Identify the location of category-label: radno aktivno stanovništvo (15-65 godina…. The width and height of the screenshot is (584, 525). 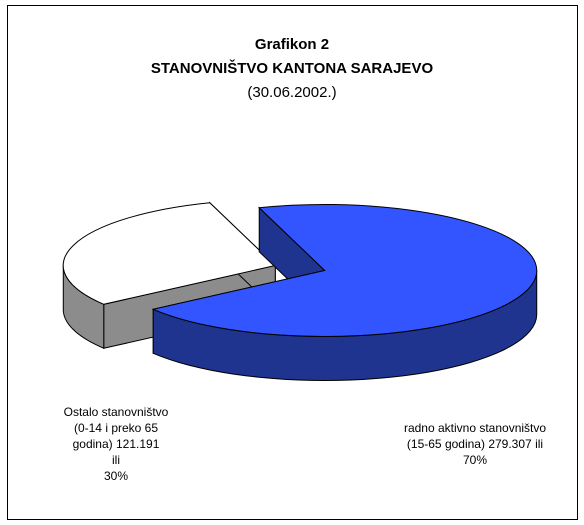
(475, 436).